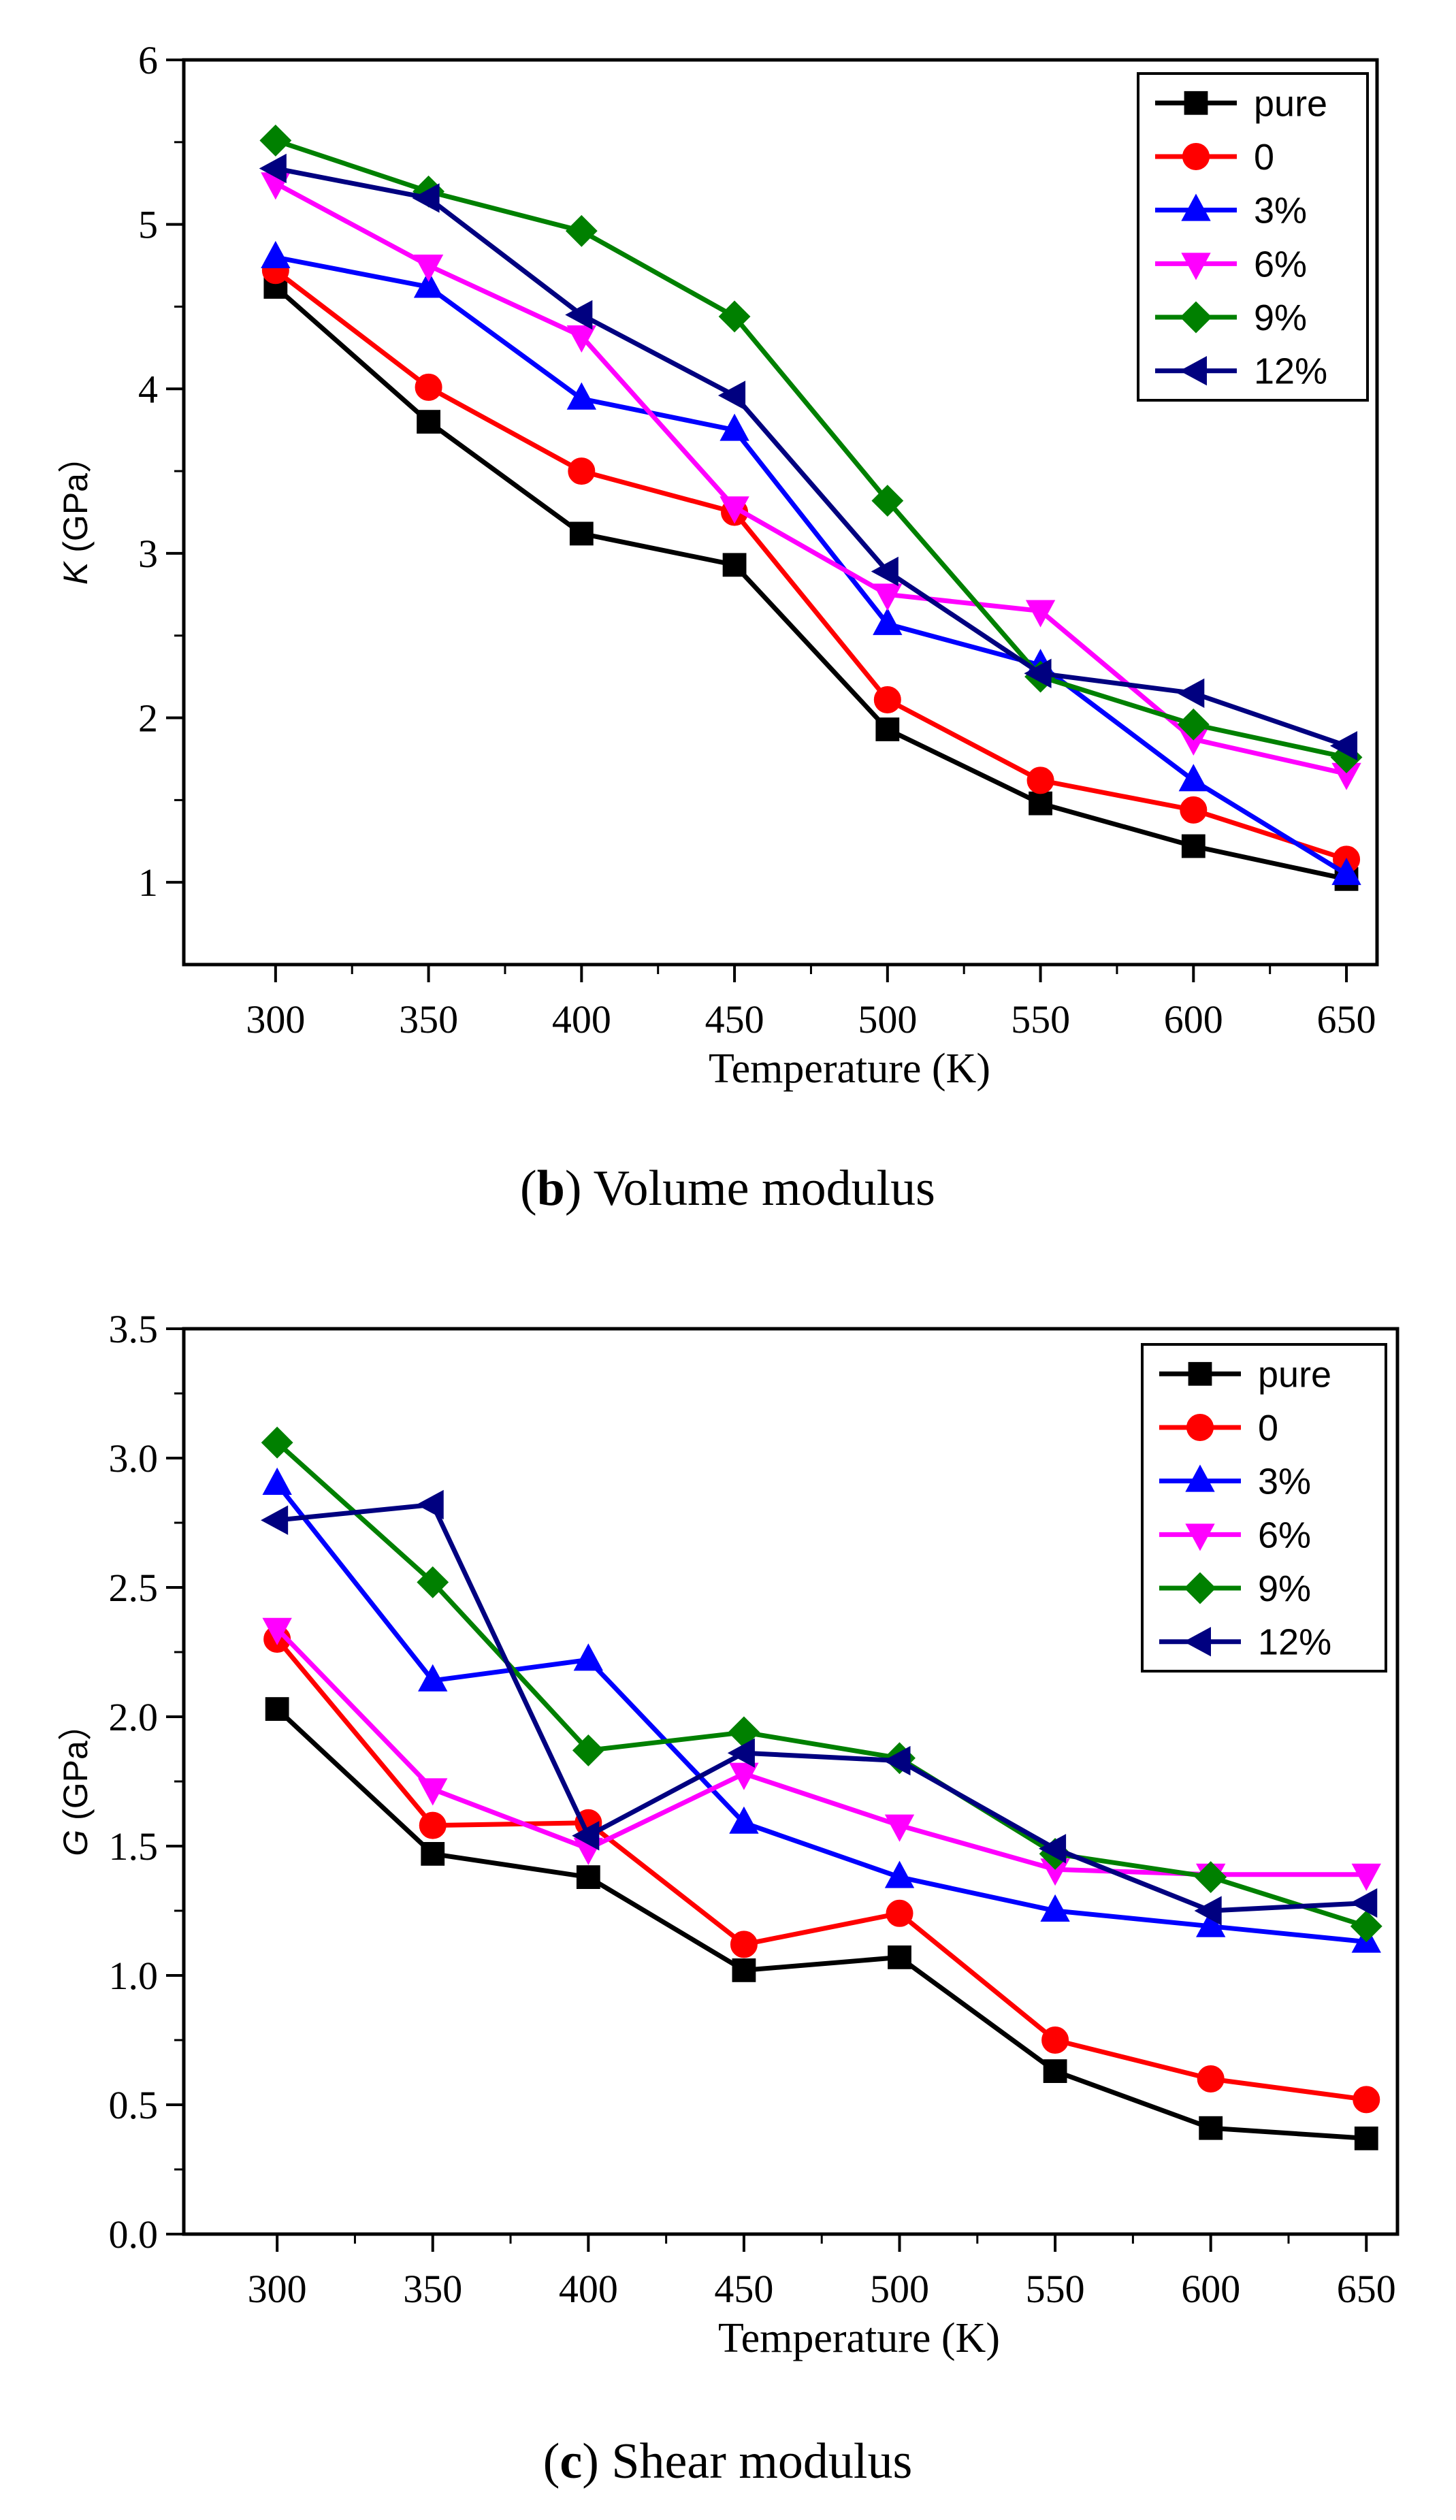 This screenshot has height=2520, width=1456. Describe the element at coordinates (134, 1588) in the screenshot. I see `y-tick-label: 2.5` at that location.